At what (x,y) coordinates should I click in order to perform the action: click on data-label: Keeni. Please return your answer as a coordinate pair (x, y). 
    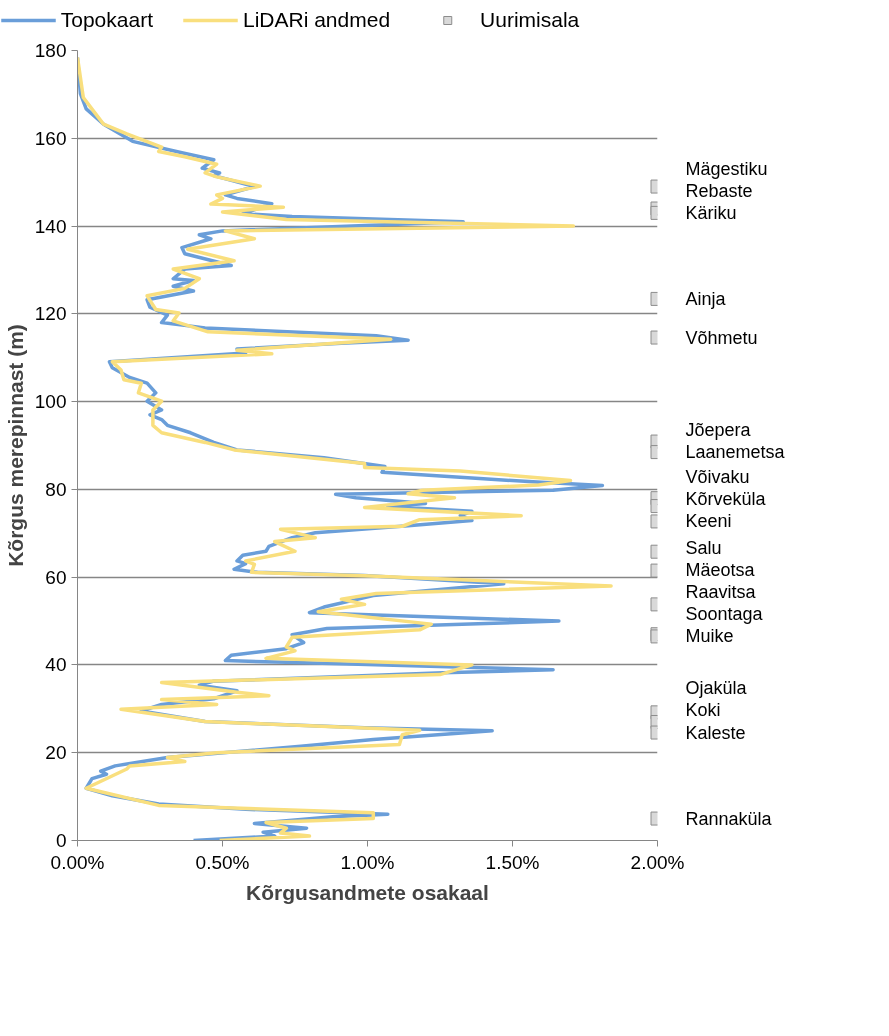
    Looking at the image, I should click on (708, 521).